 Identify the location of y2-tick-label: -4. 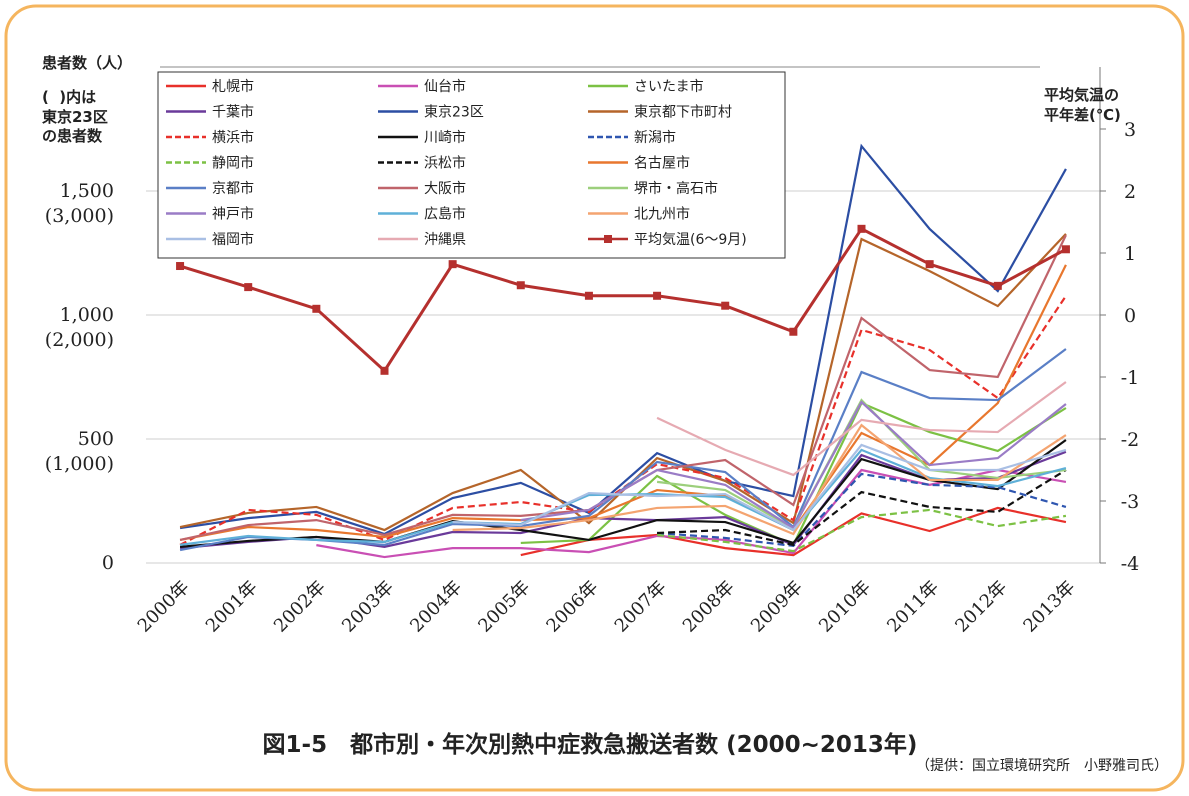
(1130, 564).